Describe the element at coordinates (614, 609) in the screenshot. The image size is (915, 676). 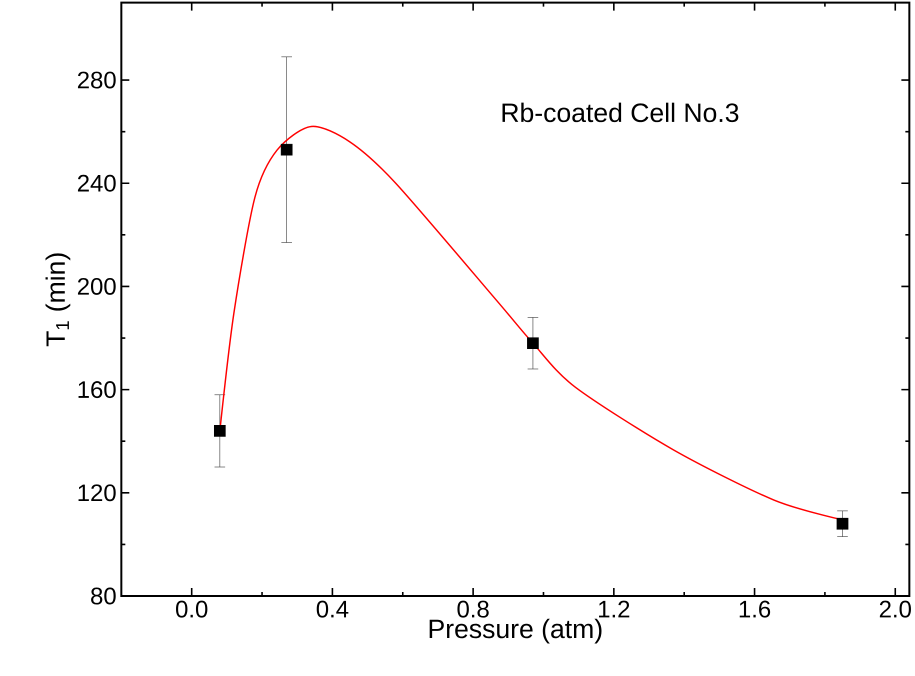
I see `x-tick-label: 1.2` at that location.